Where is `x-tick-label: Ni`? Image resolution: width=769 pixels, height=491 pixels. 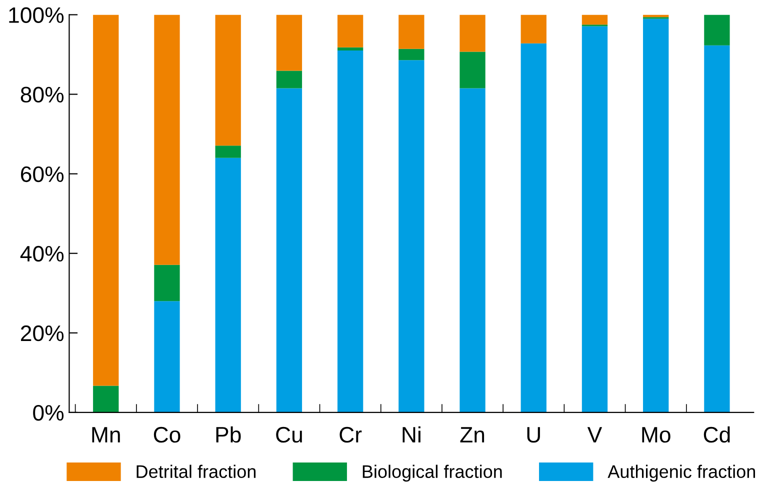 x-tick-label: Ni is located at coordinates (411, 434).